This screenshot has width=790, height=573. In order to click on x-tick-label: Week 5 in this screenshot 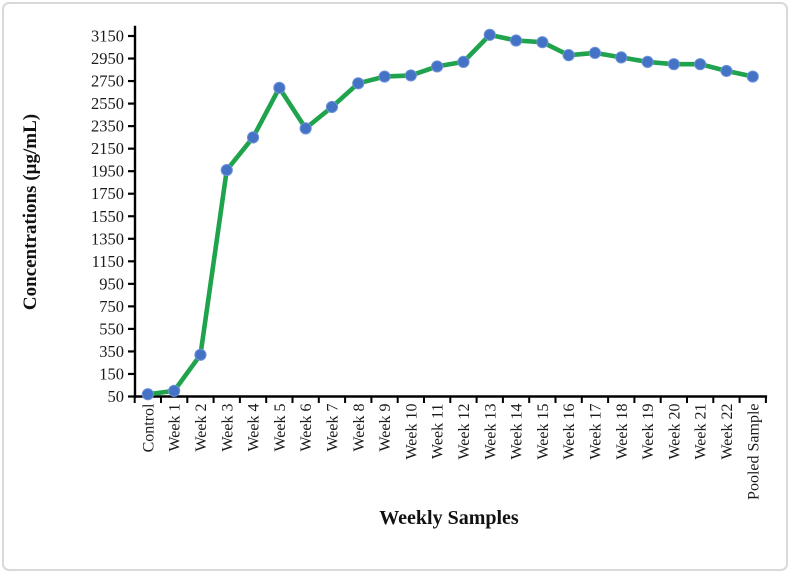, I will do `click(280, 428)`.